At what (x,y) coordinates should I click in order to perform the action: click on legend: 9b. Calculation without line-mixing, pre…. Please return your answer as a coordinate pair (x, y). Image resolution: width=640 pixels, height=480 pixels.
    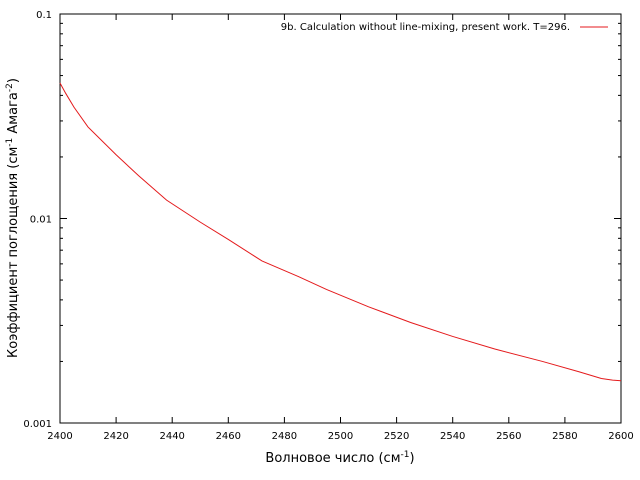
    Looking at the image, I should click on (444, 27).